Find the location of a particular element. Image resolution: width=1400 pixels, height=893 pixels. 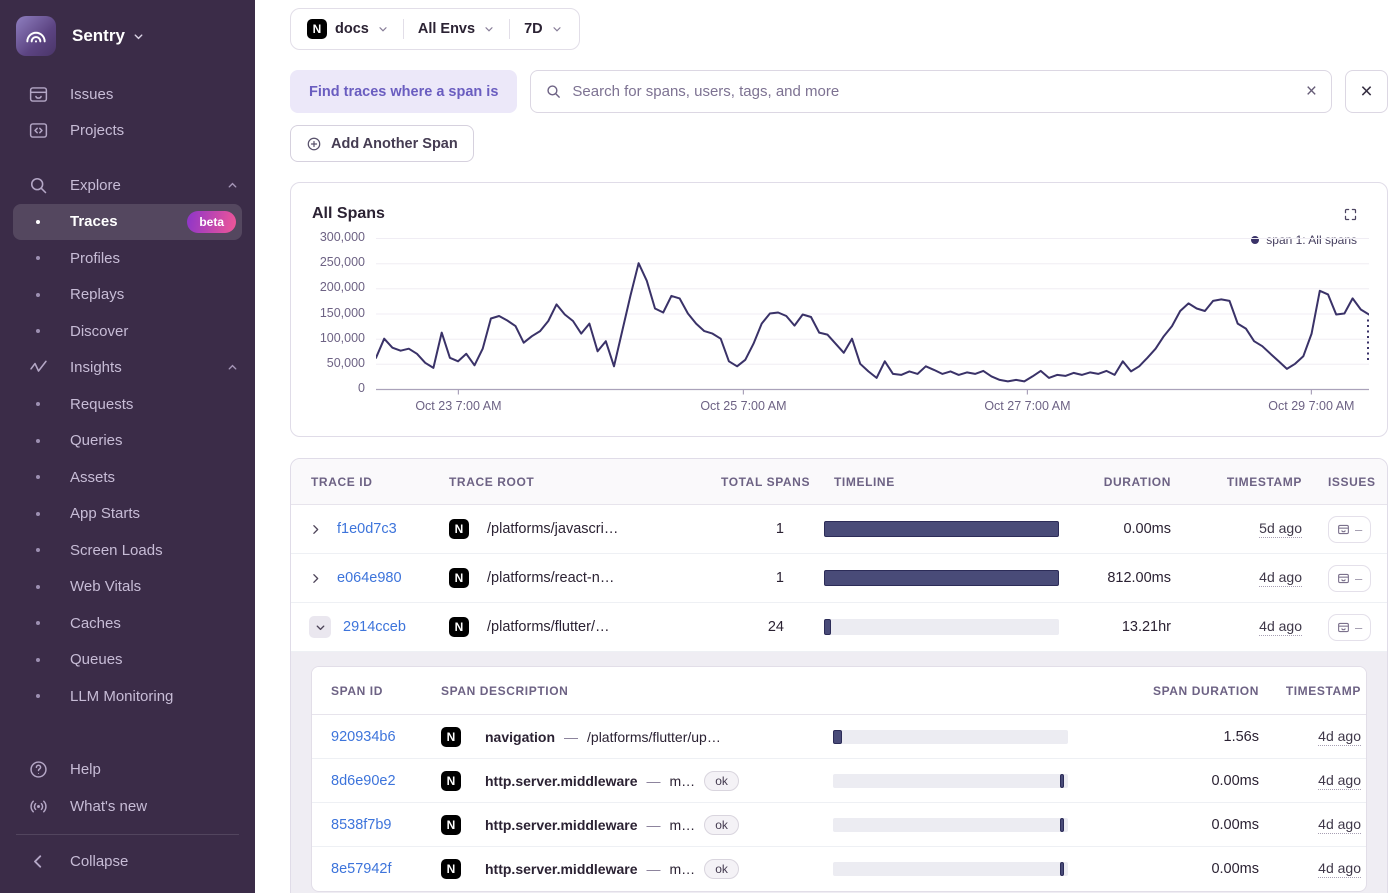

sidebar-item-profiles: Profiles is located at coordinates (127, 258).